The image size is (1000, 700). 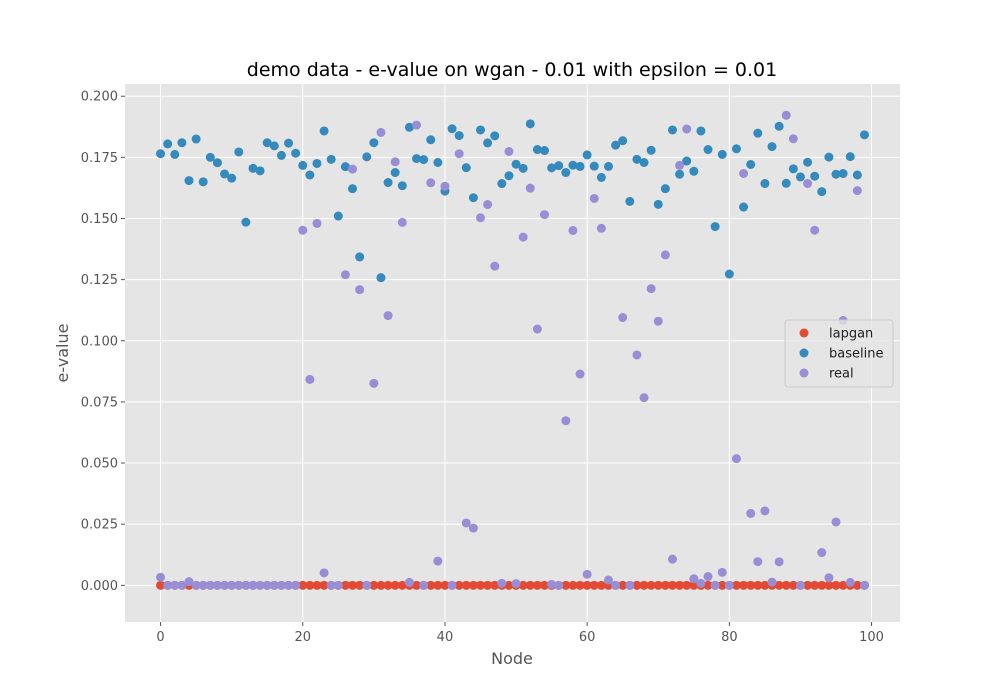 What do you see at coordinates (804, 353) in the screenshot?
I see `legend-marker-baseline` at bounding box center [804, 353].